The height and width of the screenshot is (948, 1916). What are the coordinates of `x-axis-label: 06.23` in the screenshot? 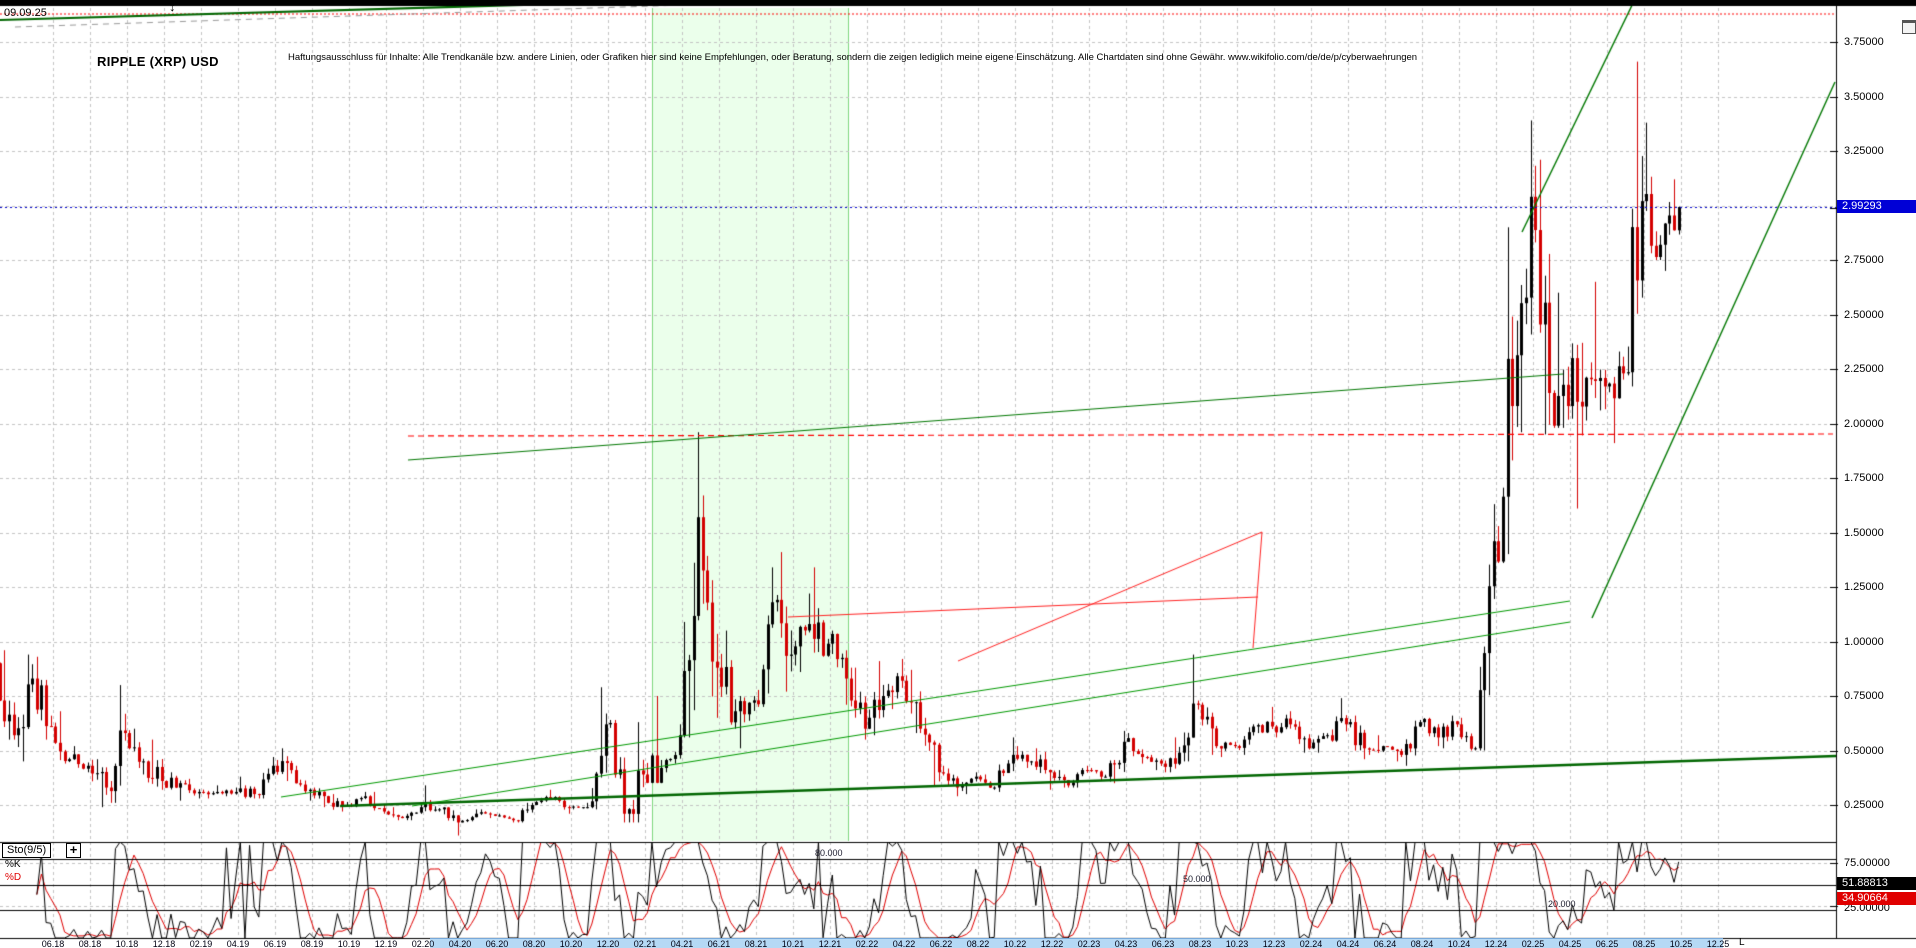 It's located at (1163, 943).